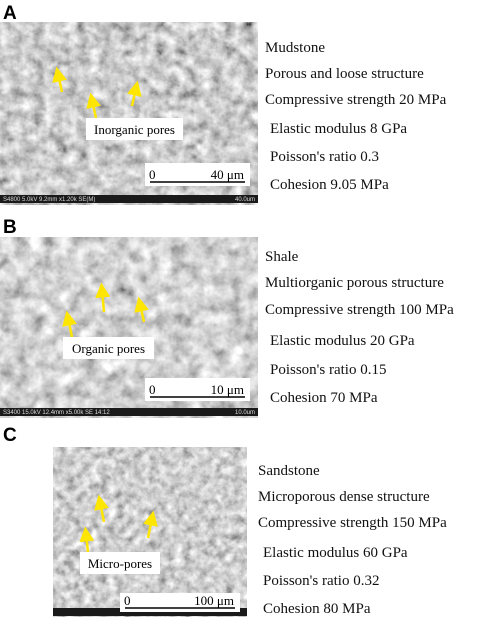 The image size is (498, 634). I want to click on pore-label: Micro-pores, so click(120, 563).